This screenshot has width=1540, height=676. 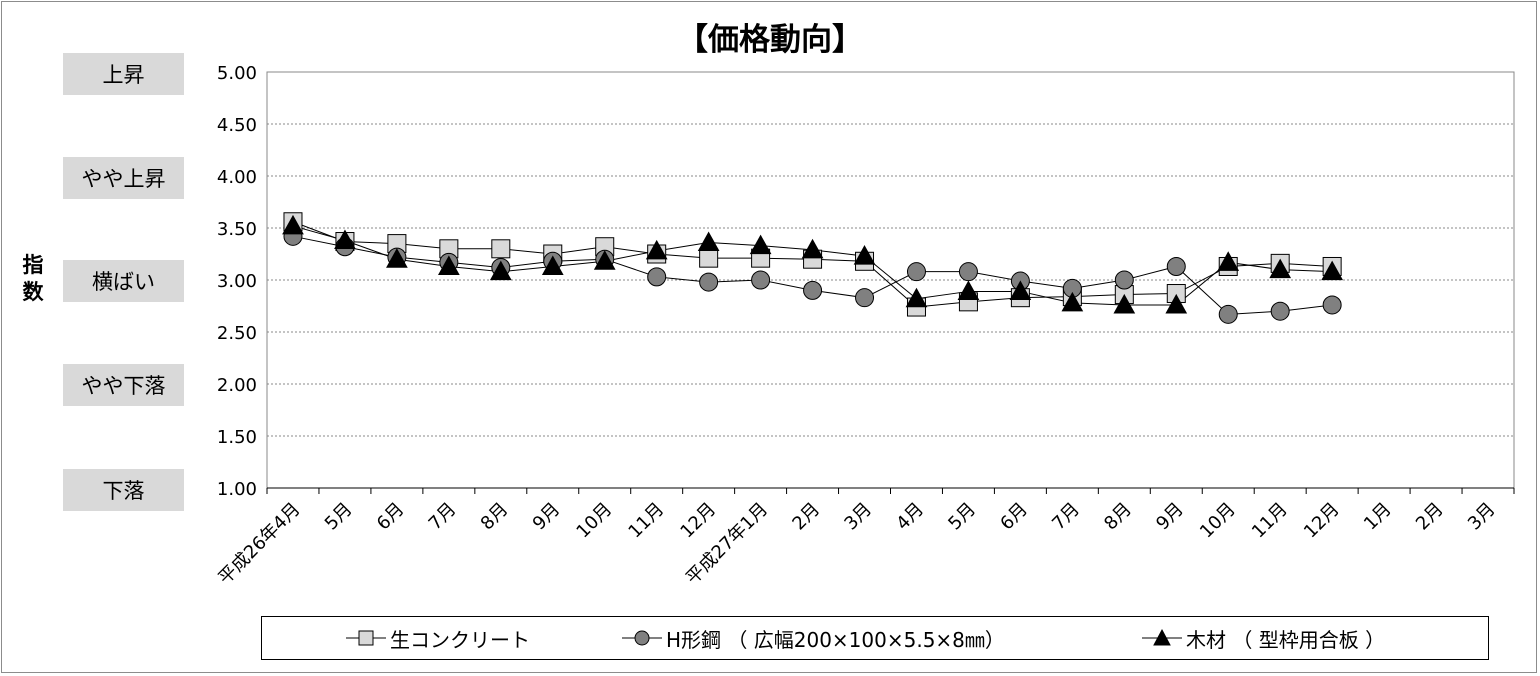 I want to click on legend-item-concrete: 生コンクリート, so click(x=438, y=638).